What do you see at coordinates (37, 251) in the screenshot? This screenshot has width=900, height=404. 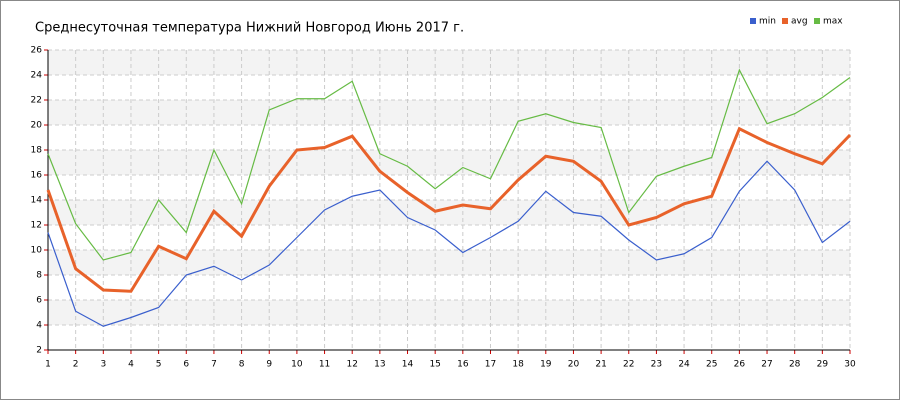 I see `y-tick-label: 10` at bounding box center [37, 251].